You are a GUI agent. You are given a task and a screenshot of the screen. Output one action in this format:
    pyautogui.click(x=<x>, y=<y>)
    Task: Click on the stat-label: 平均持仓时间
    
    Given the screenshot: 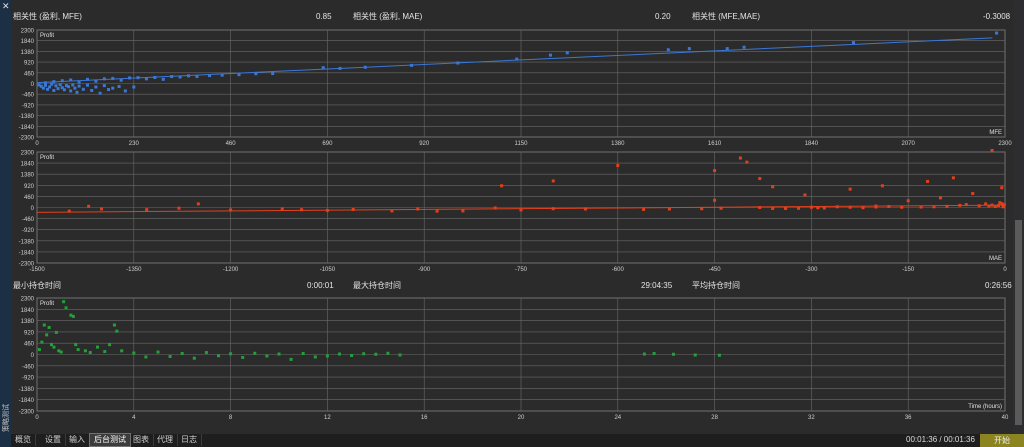 What is the action you would take?
    pyautogui.click(x=716, y=285)
    